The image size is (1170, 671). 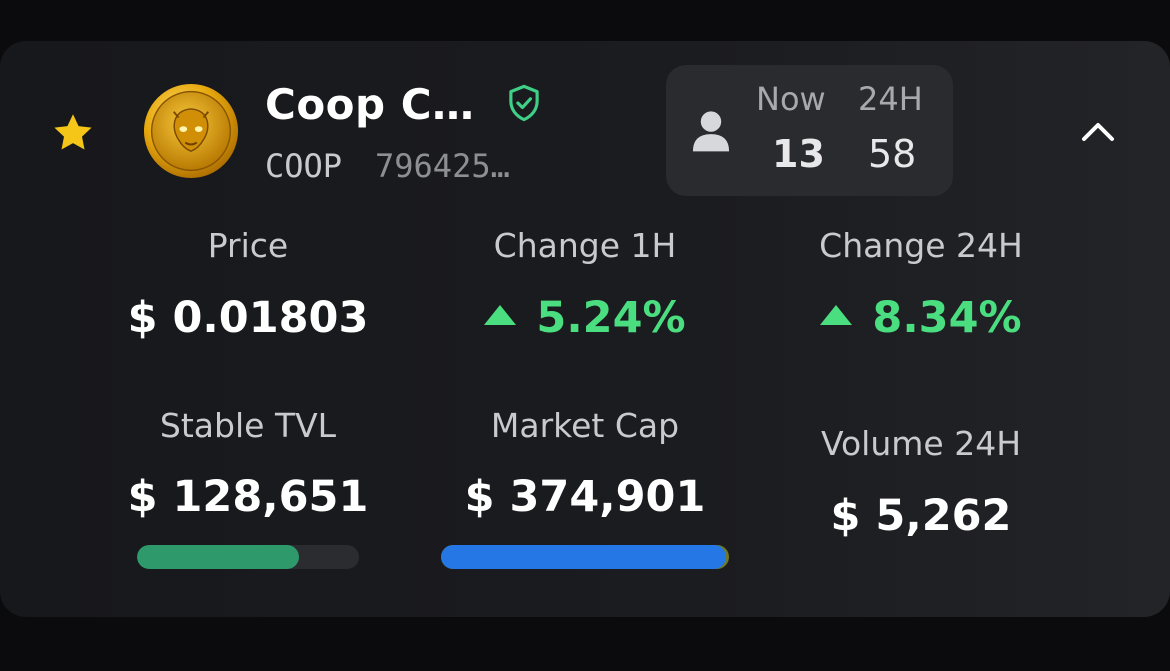 I want to click on change-24h-percent: 8.34%, so click(x=947, y=318).